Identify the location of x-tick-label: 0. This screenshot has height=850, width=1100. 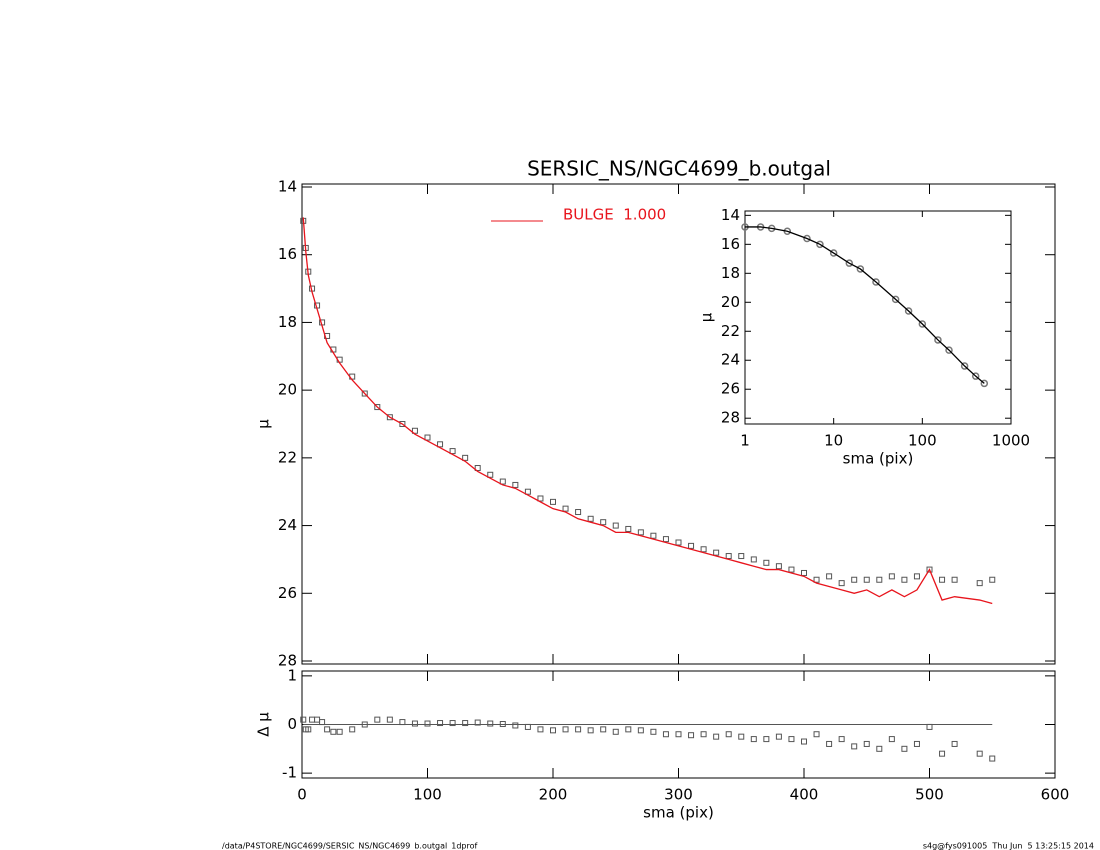
(302, 795).